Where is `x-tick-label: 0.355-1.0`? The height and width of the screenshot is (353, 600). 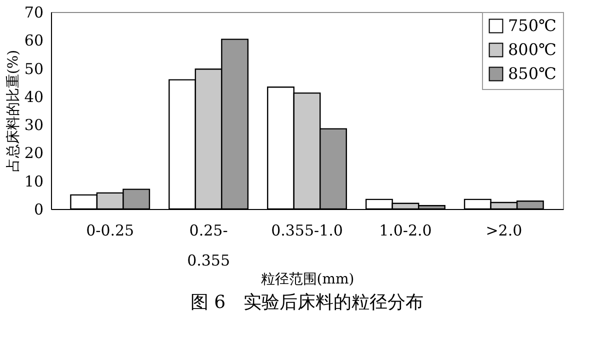
x-tick-label: 0.355-1.0 is located at coordinates (307, 231).